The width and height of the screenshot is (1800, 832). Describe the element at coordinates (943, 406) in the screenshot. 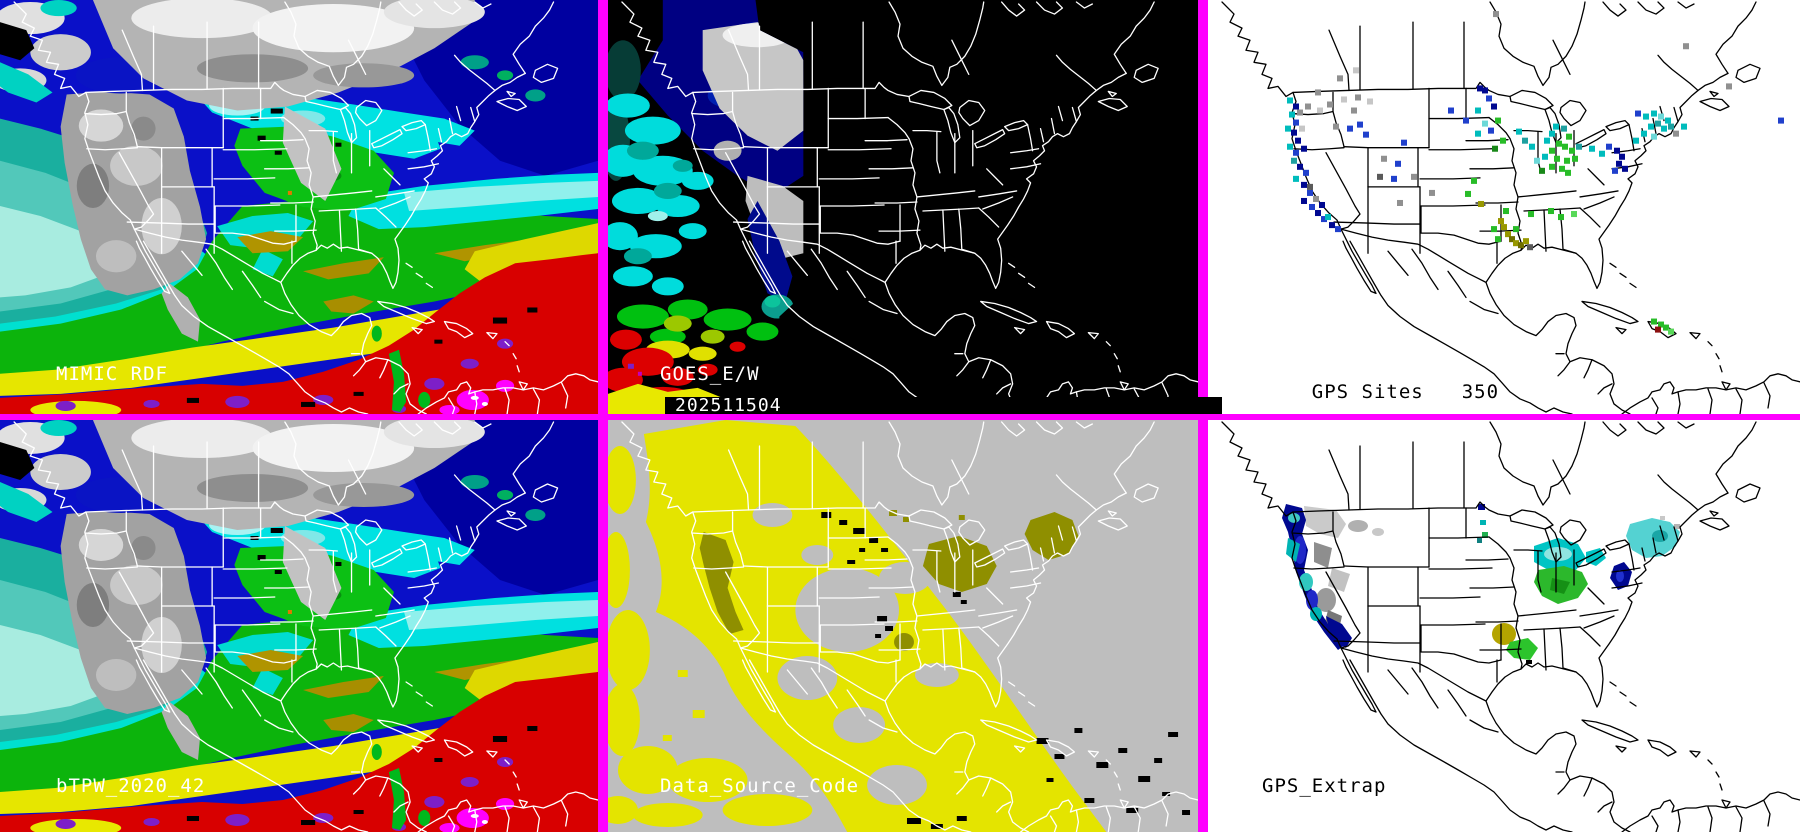

I see `timestamp-bar: 202511504` at that location.